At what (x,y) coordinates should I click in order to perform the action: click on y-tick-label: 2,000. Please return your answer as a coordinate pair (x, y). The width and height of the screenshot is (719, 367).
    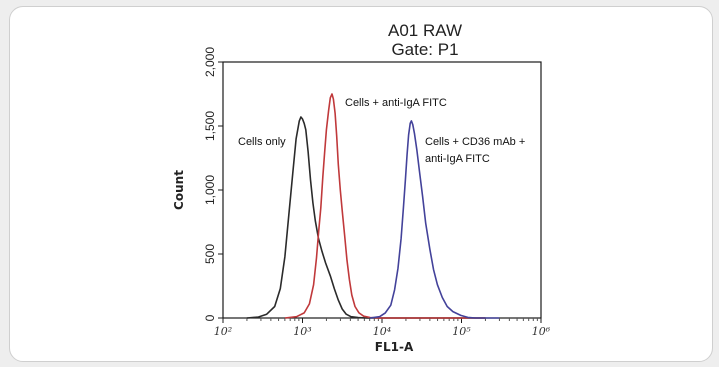
    Looking at the image, I should click on (210, 62).